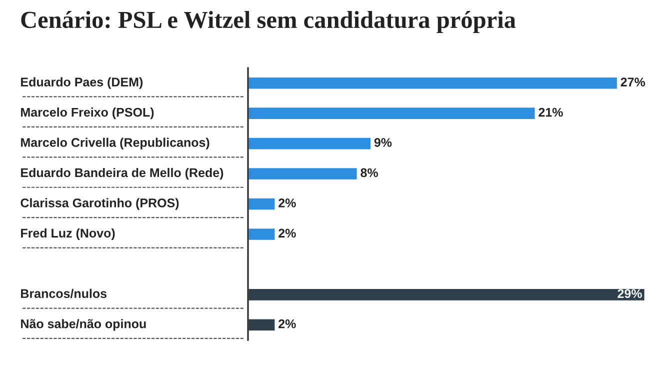  What do you see at coordinates (122, 174) in the screenshot?
I see `y-tick-label: Eduardo Bandeira de Mello (Rede)` at bounding box center [122, 174].